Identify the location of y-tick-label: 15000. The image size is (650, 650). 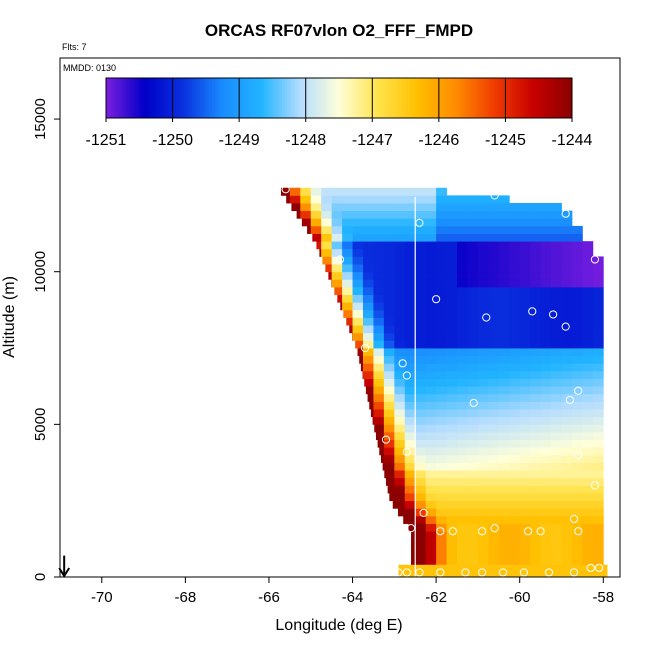
(40, 119).